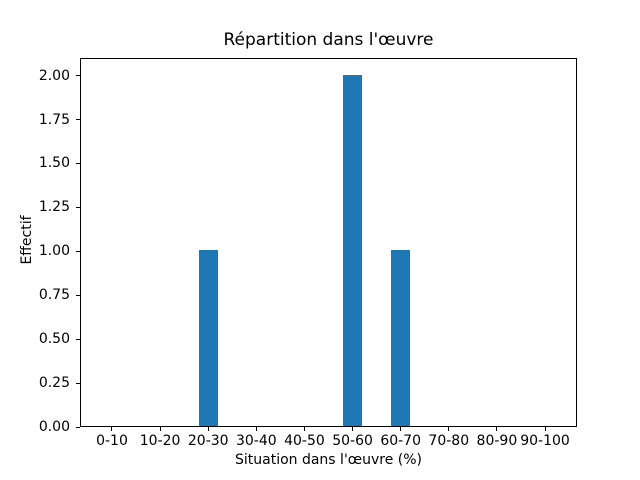 This screenshot has width=640, height=480. What do you see at coordinates (54, 339) in the screenshot?
I see `y-tick-label: 0.50` at bounding box center [54, 339].